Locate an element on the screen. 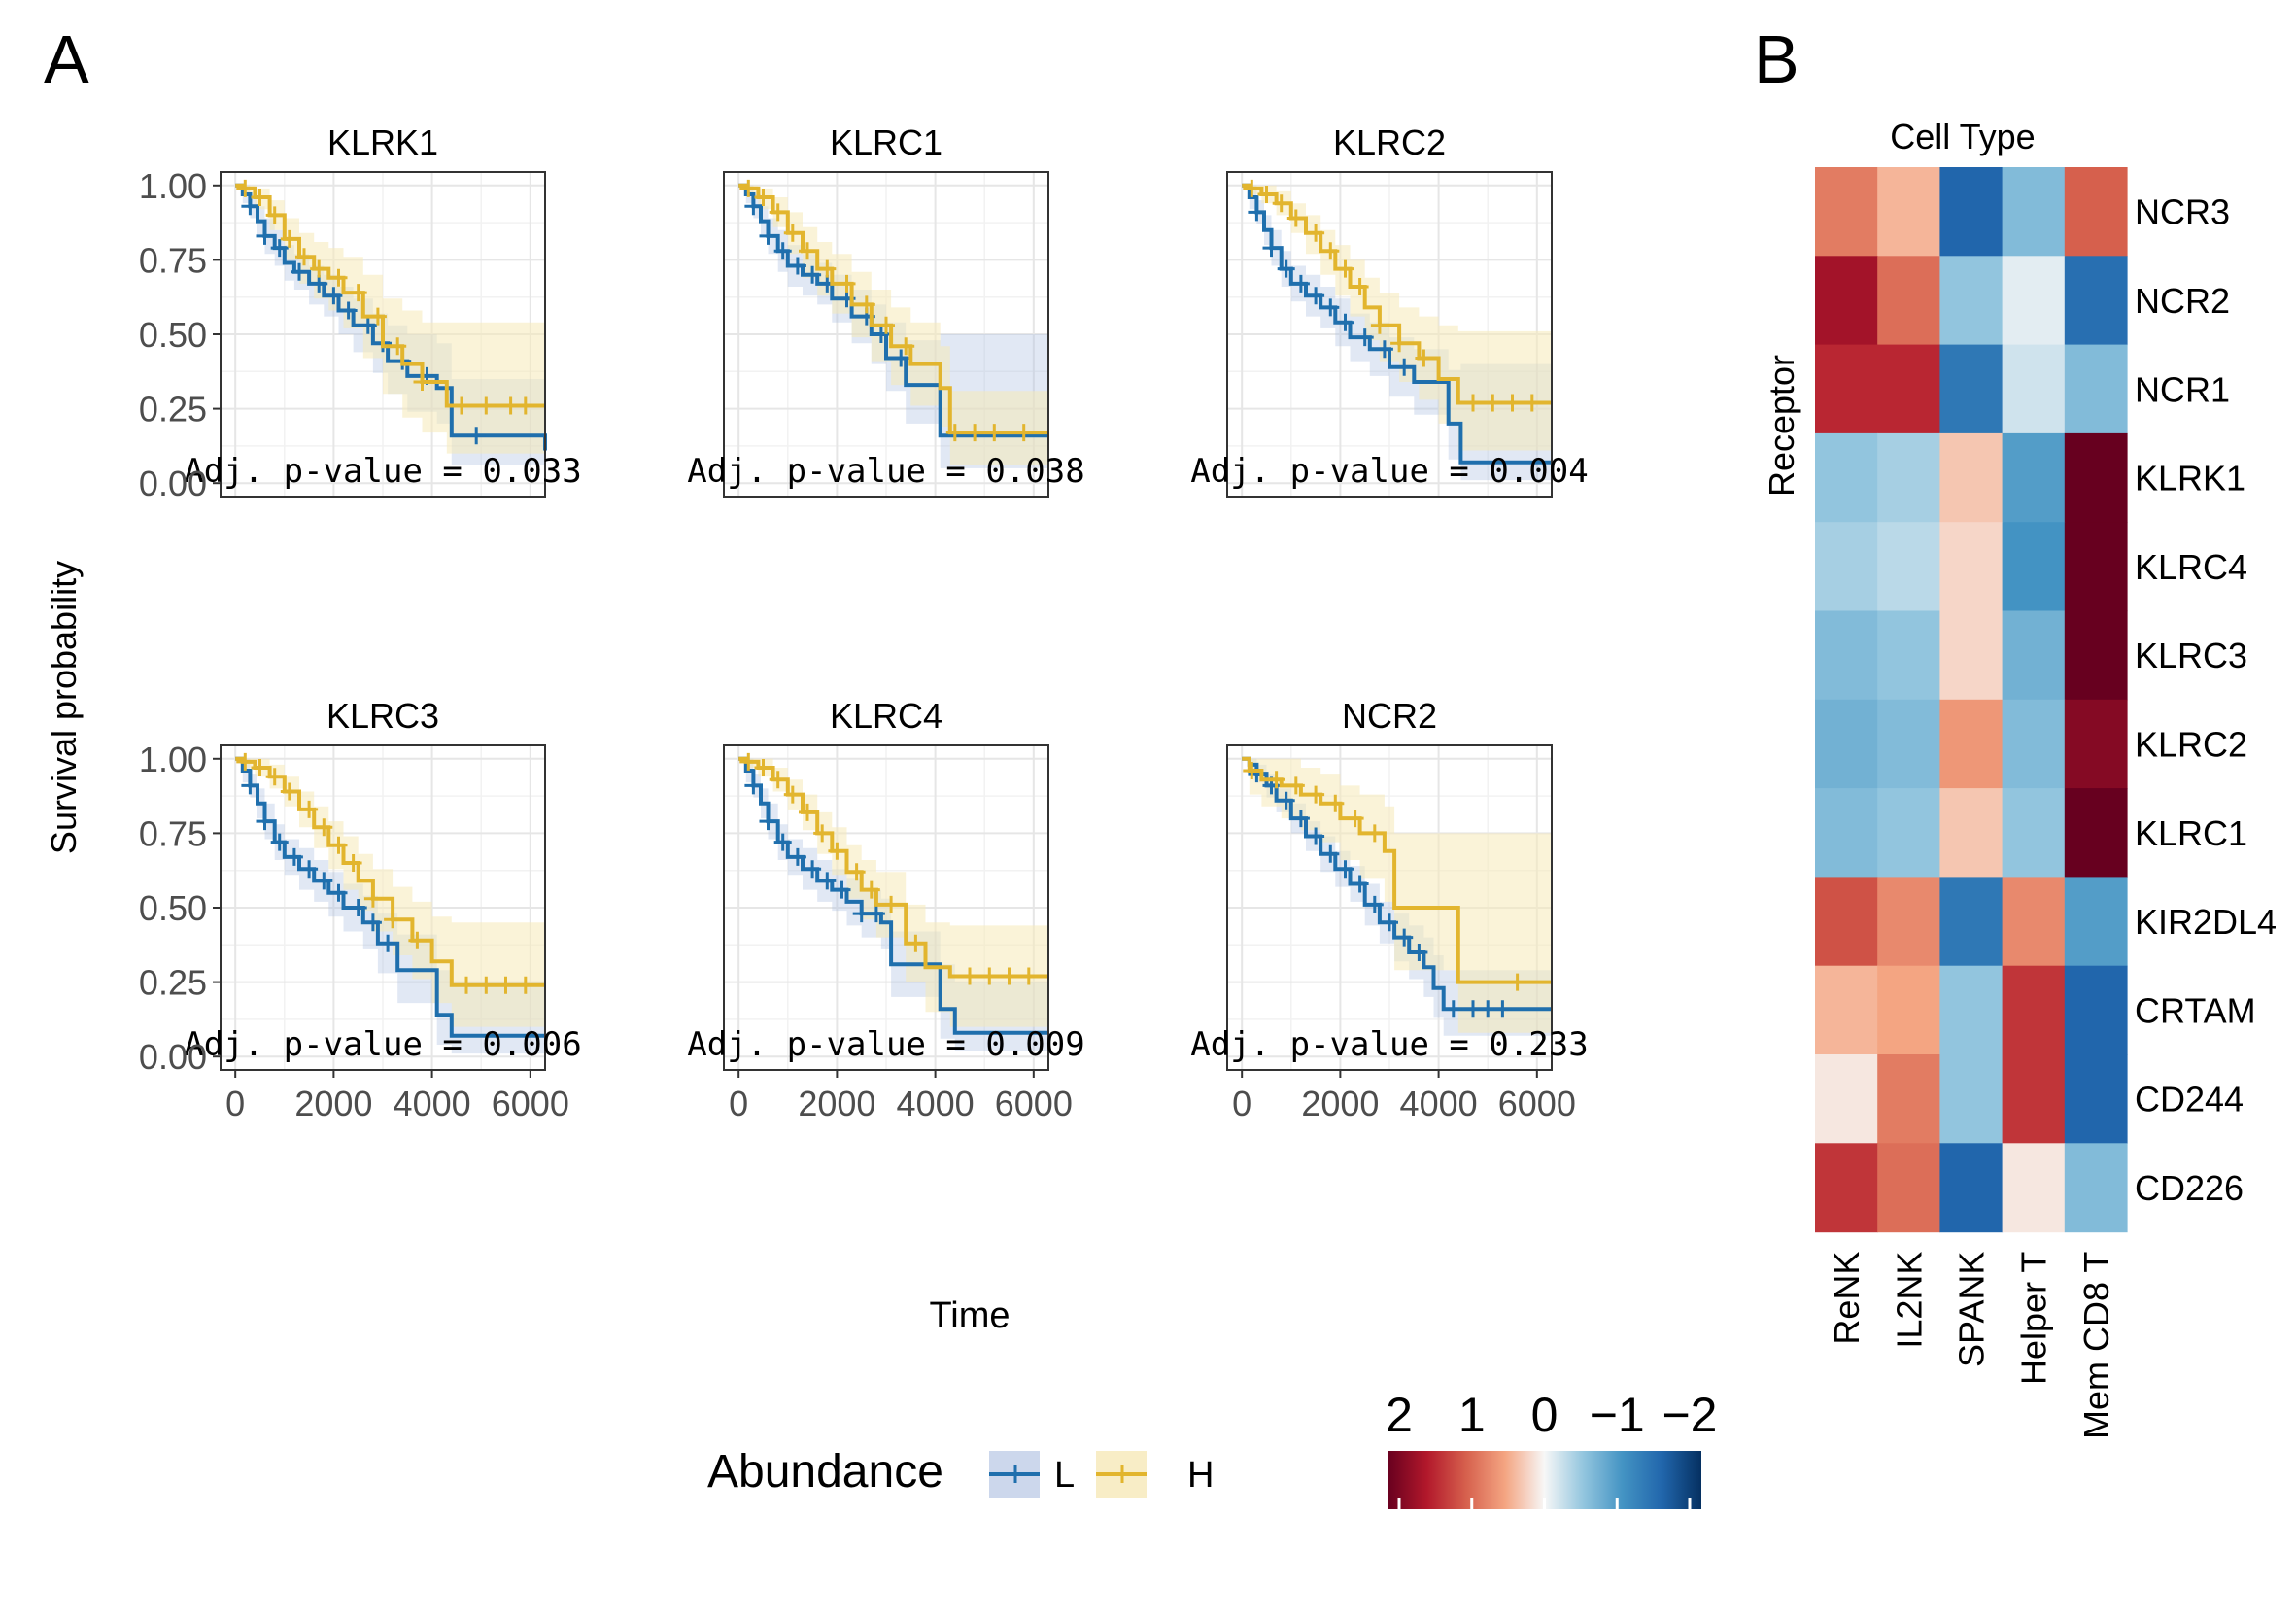  legend-low-label: L is located at coordinates (1064, 1475).